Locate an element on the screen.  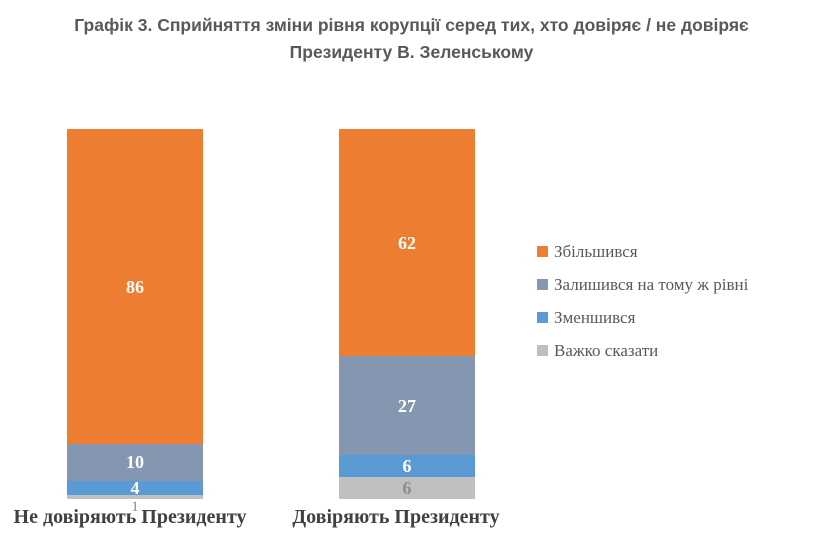
legend-label: Збільшився is located at coordinates (596, 251).